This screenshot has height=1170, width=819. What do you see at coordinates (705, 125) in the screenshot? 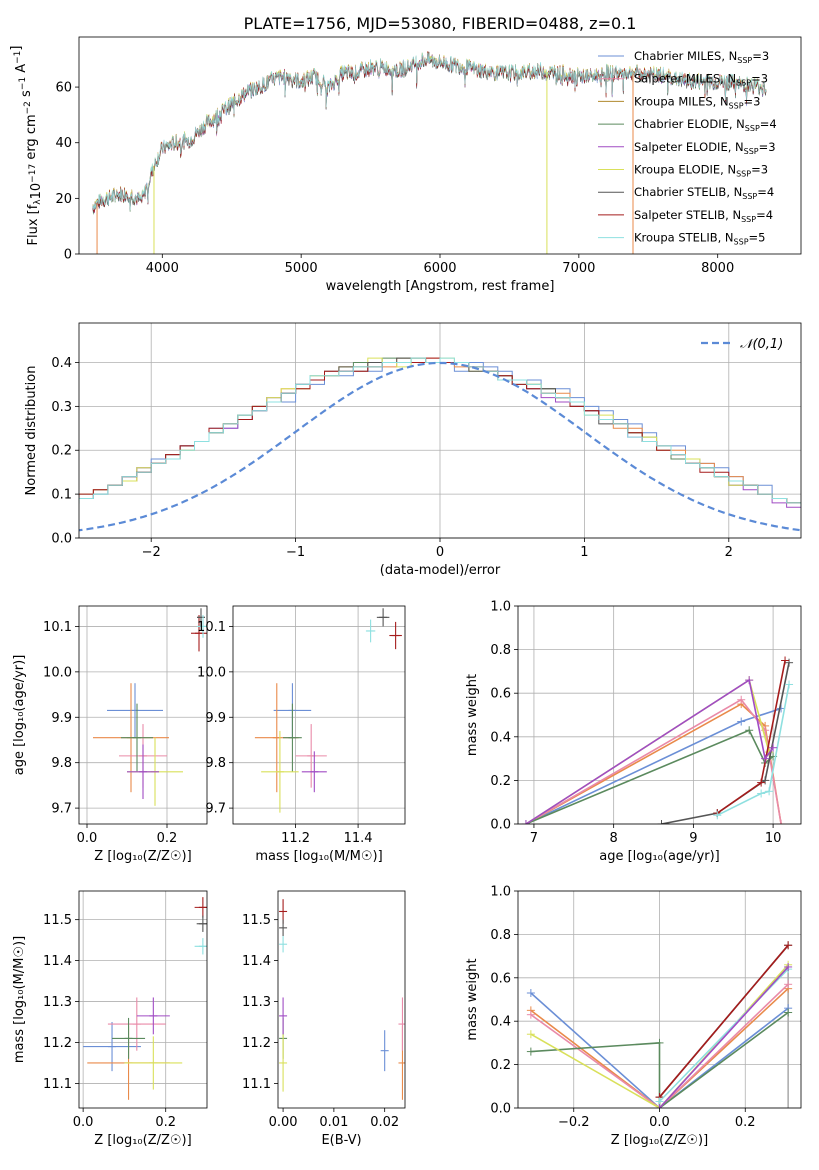
I see `legend-entry: Chabrier ELODIE, NSSP=4` at bounding box center [705, 125].